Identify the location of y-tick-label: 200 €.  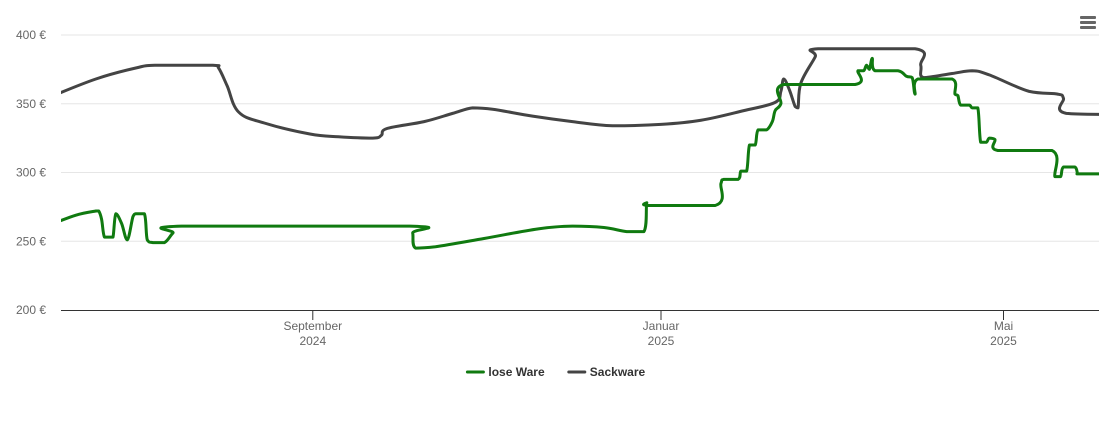
(31, 310).